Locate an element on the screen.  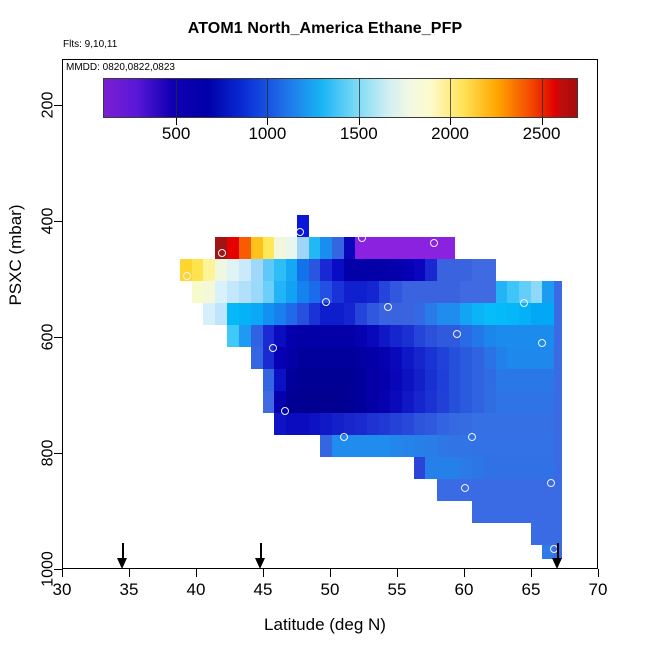
colorbar-tick-label: 500 is located at coordinates (176, 133).